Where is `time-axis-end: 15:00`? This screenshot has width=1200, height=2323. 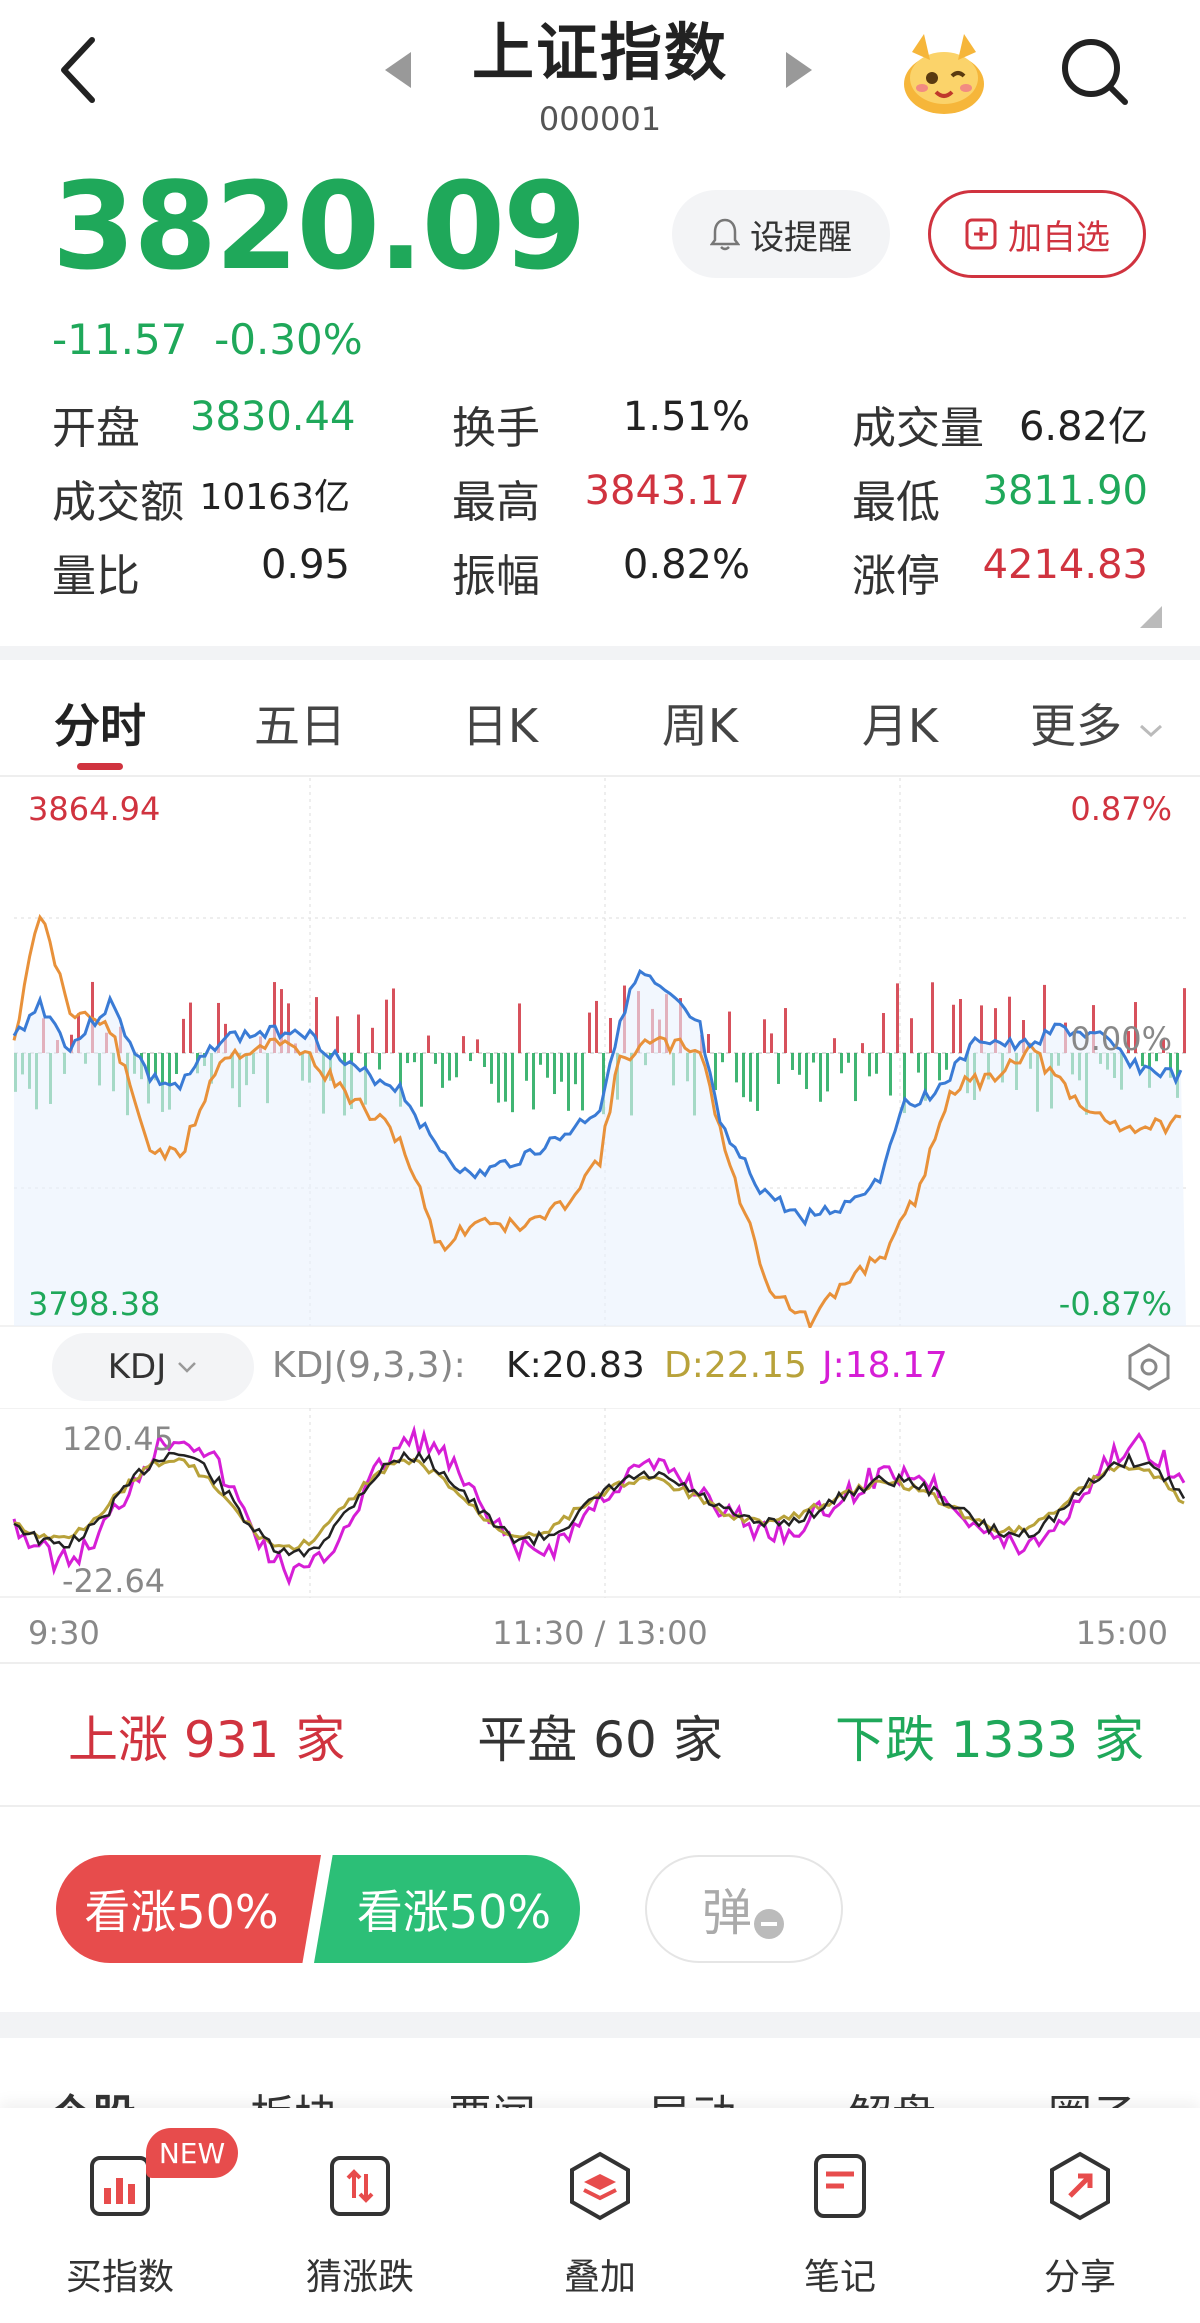
time-axis-end: 15:00 is located at coordinates (1121, 1633).